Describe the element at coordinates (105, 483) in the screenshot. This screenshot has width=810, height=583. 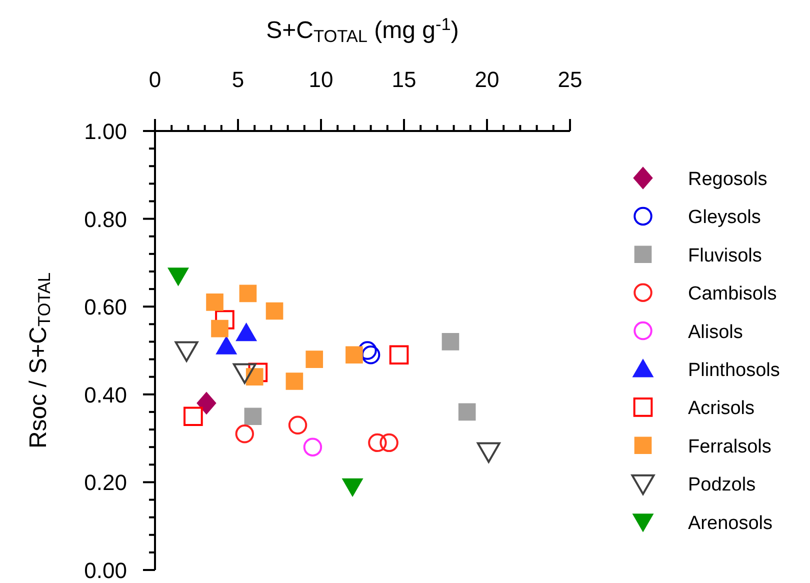
I see `y-tick-label: 0.20` at that location.